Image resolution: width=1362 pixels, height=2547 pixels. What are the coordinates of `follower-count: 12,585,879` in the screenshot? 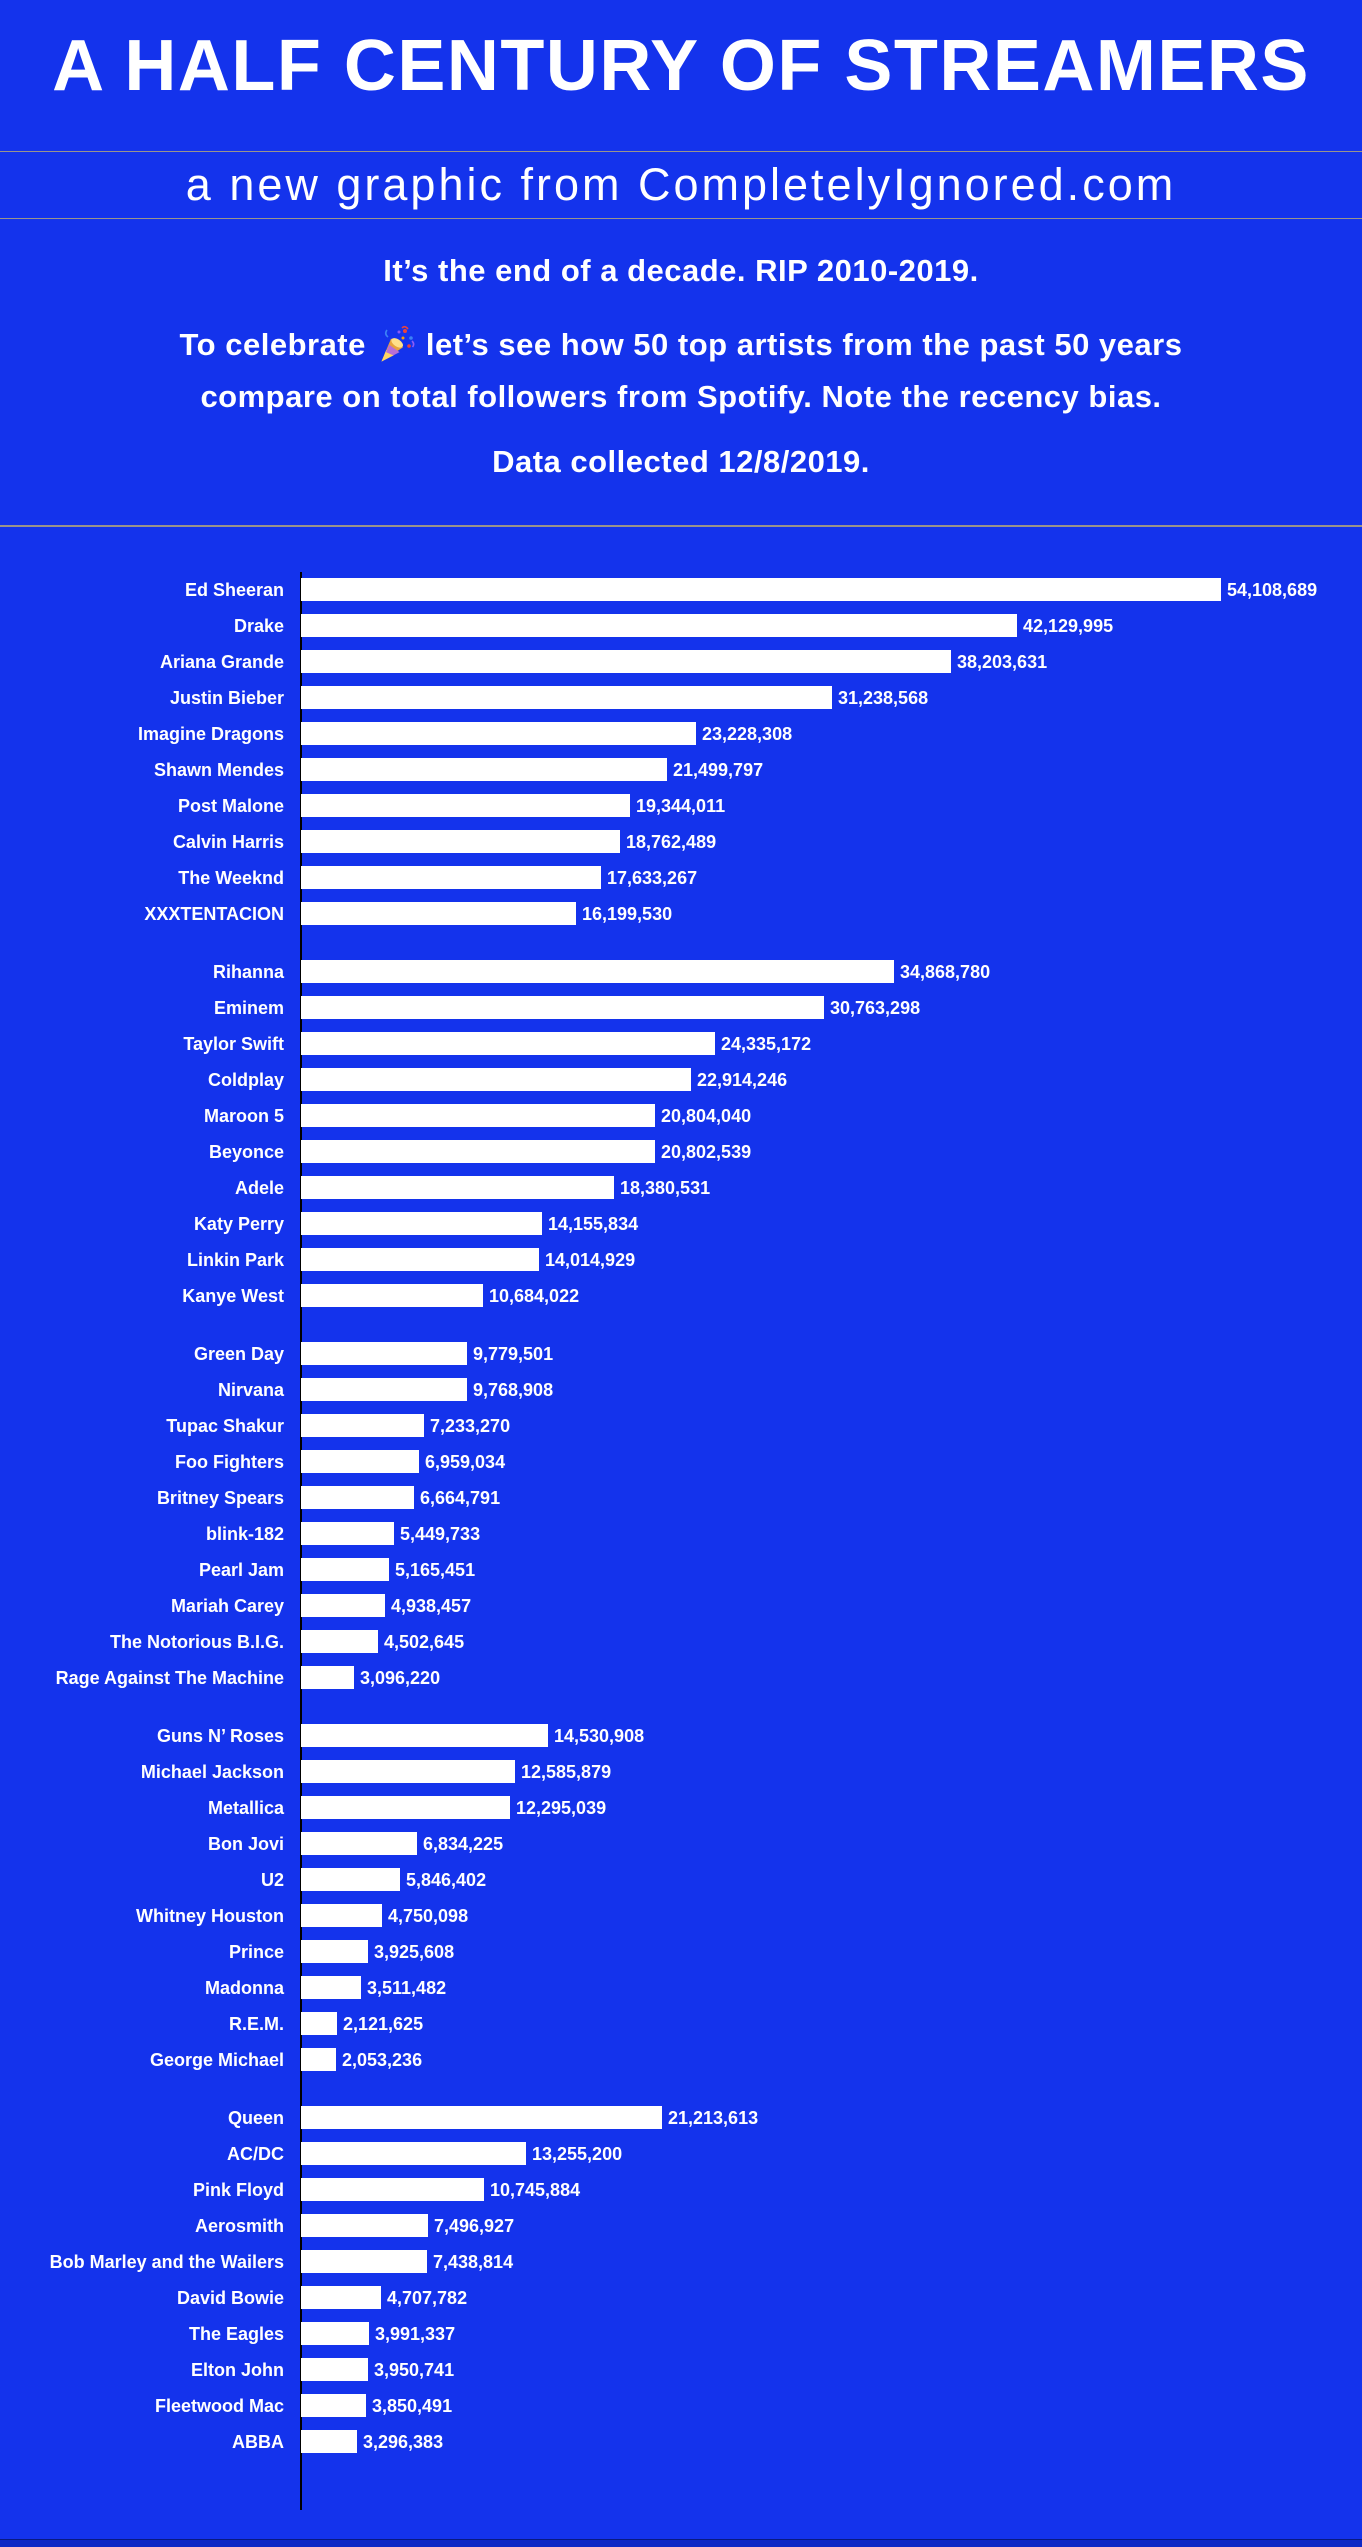 It's located at (566, 1771).